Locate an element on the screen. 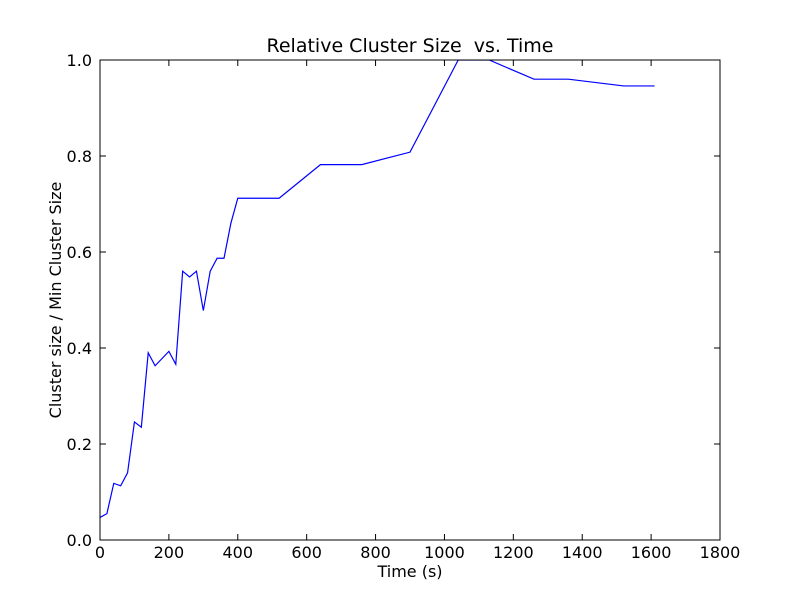 The image size is (800, 600). x-tick-label: 1800 is located at coordinates (720, 552).